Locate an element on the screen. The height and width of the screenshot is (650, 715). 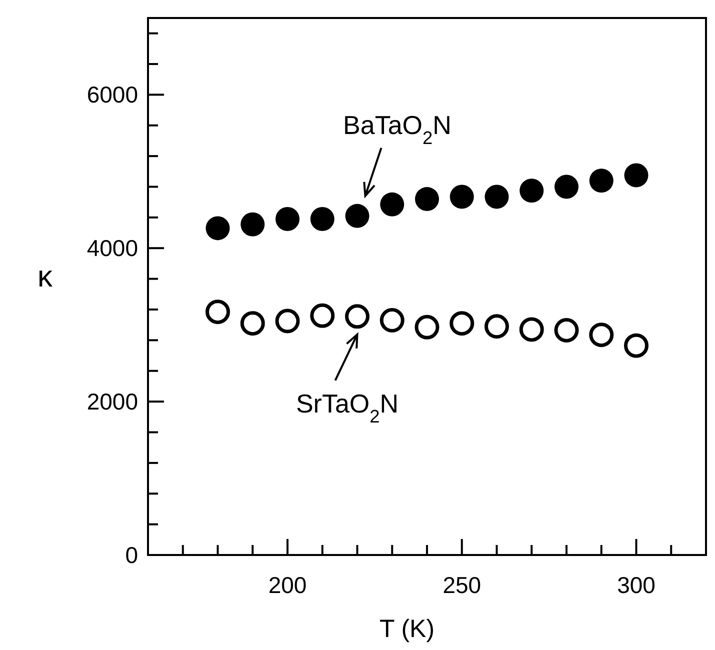
y-tick-label: 4000 is located at coordinates (112, 248).